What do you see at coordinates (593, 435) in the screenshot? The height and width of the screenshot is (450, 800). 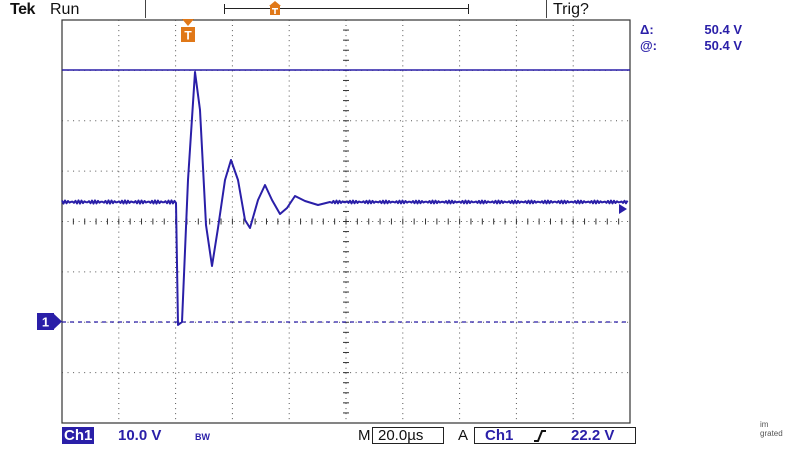 I see `trigger-level: 22.2 V` at bounding box center [593, 435].